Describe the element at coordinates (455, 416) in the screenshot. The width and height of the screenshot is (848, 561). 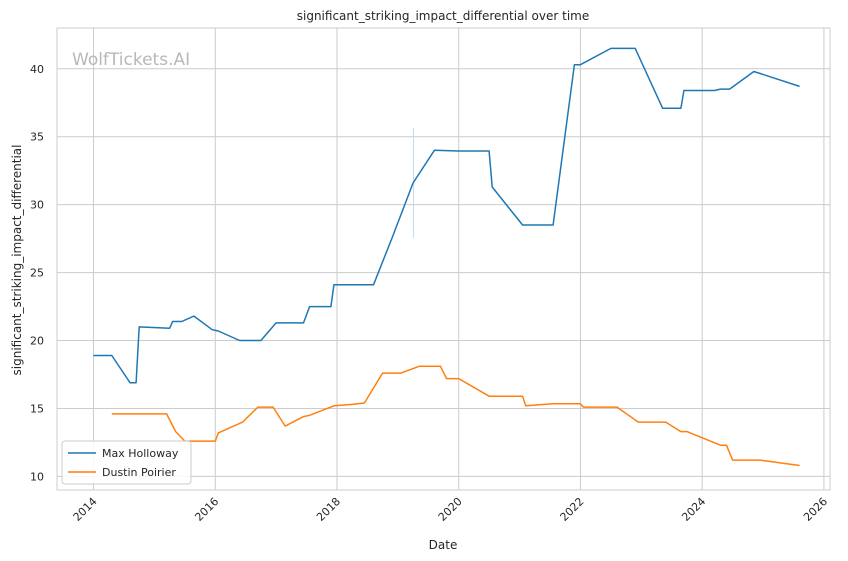
I see `series-line-dustin-poirier` at that location.